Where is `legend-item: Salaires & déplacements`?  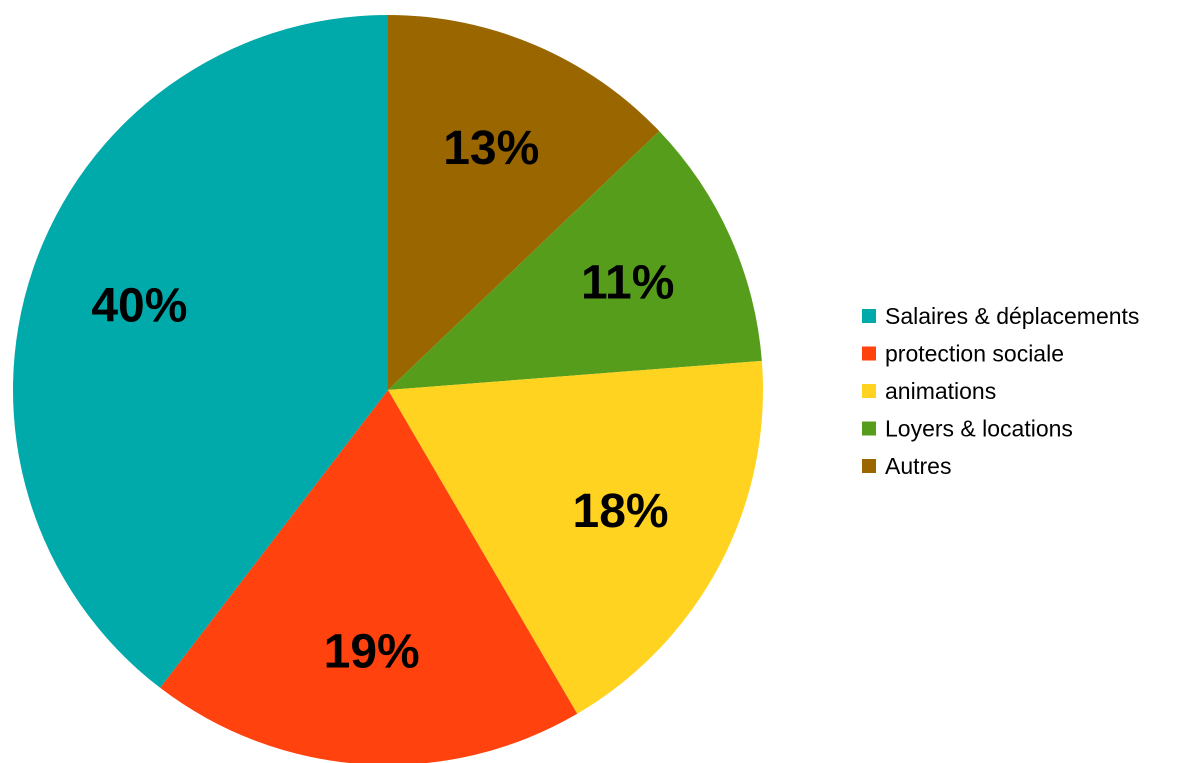
legend-item: Salaires & déplacements is located at coordinates (1000, 316).